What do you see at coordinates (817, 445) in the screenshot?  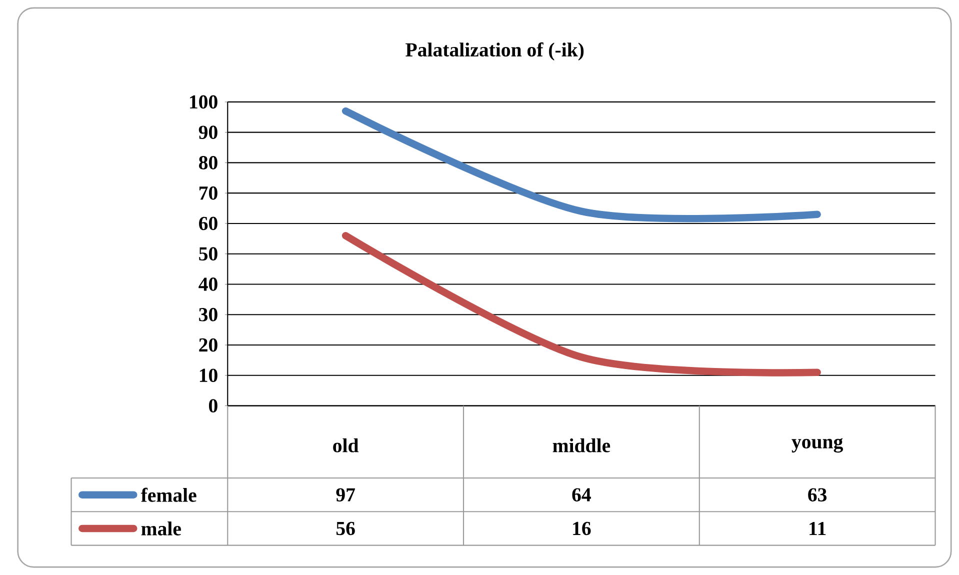 I see `x-tick-label: young` at bounding box center [817, 445].